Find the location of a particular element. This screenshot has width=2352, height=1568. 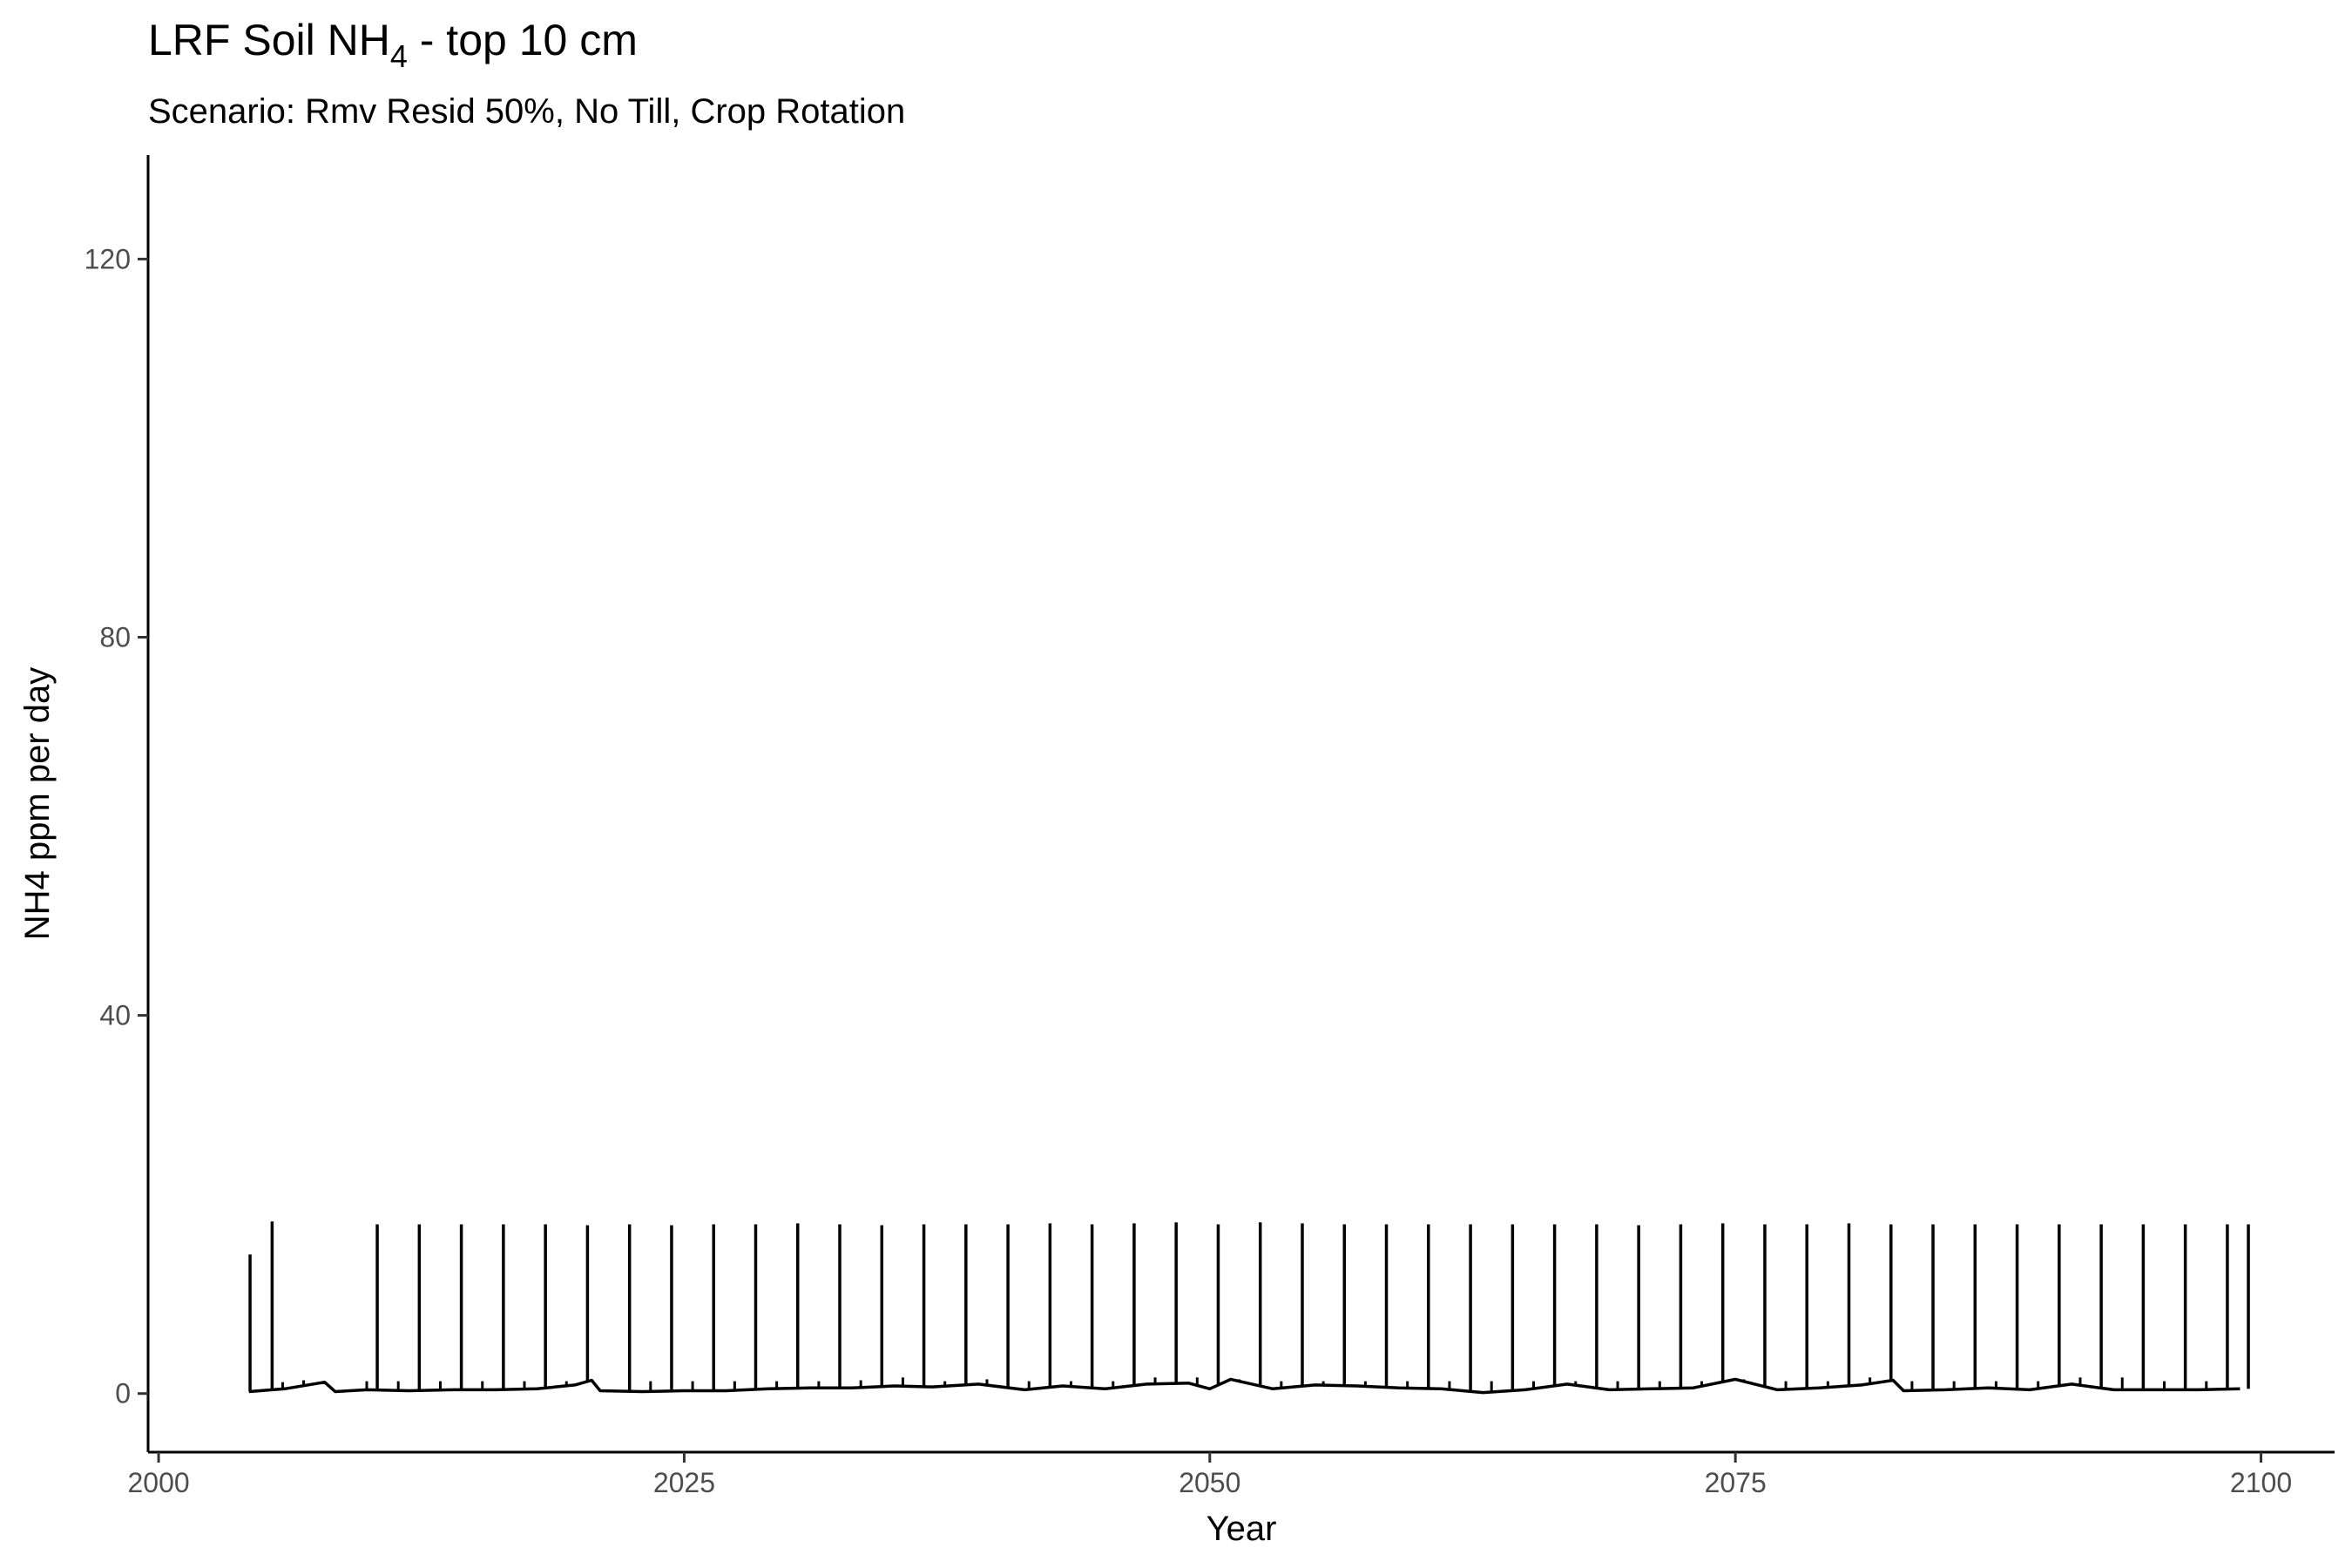

series-line-group is located at coordinates (1249, 1308).